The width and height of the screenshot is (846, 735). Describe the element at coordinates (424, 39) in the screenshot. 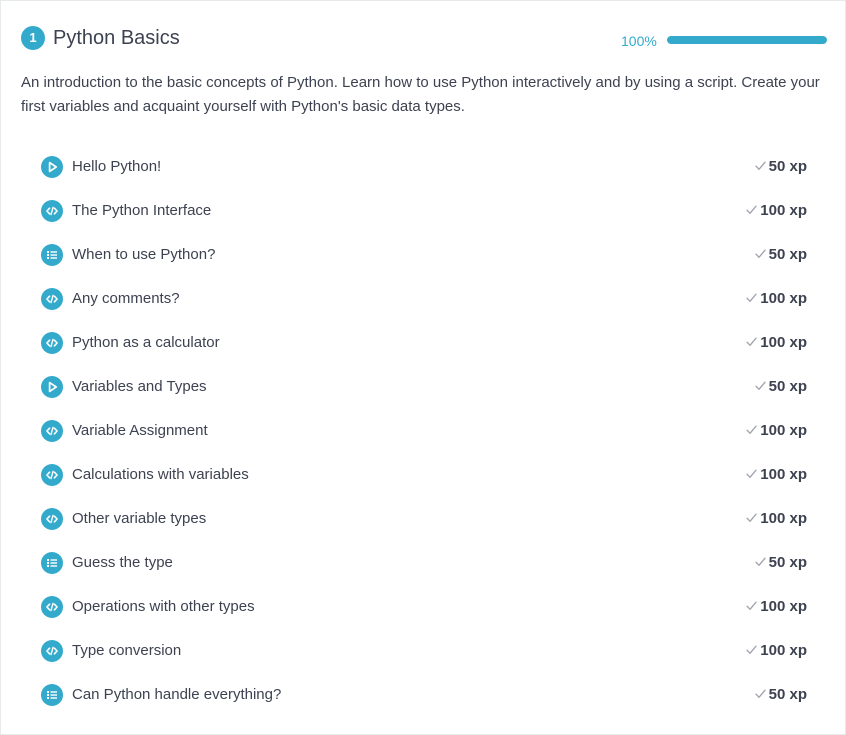

I see `chapter-header: 1 Python Basics 100%` at that location.